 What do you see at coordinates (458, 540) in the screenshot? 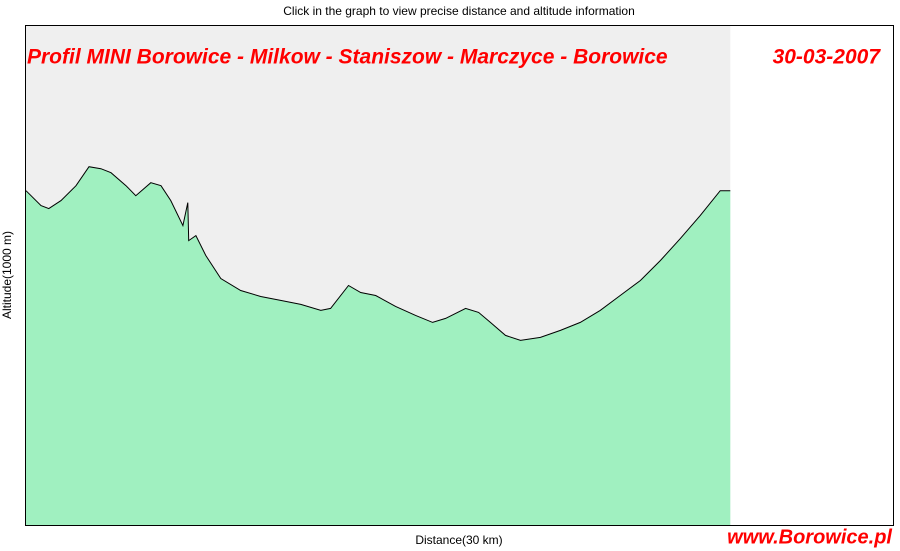
I see `x-axis-label: Distance(30 km)` at bounding box center [458, 540].